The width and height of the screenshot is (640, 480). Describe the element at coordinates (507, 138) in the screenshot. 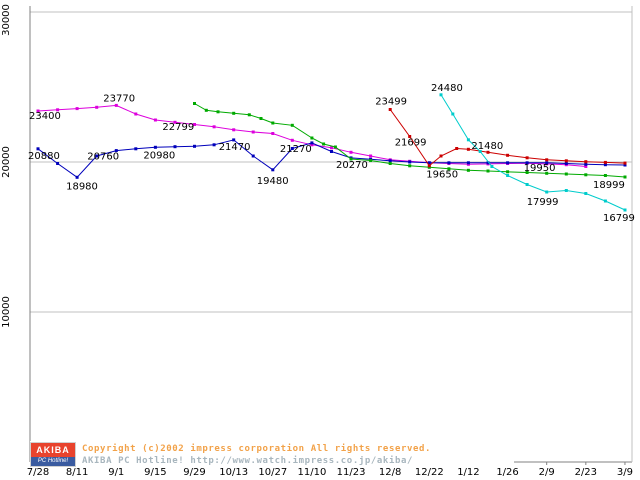

I see `series-line-red` at that location.